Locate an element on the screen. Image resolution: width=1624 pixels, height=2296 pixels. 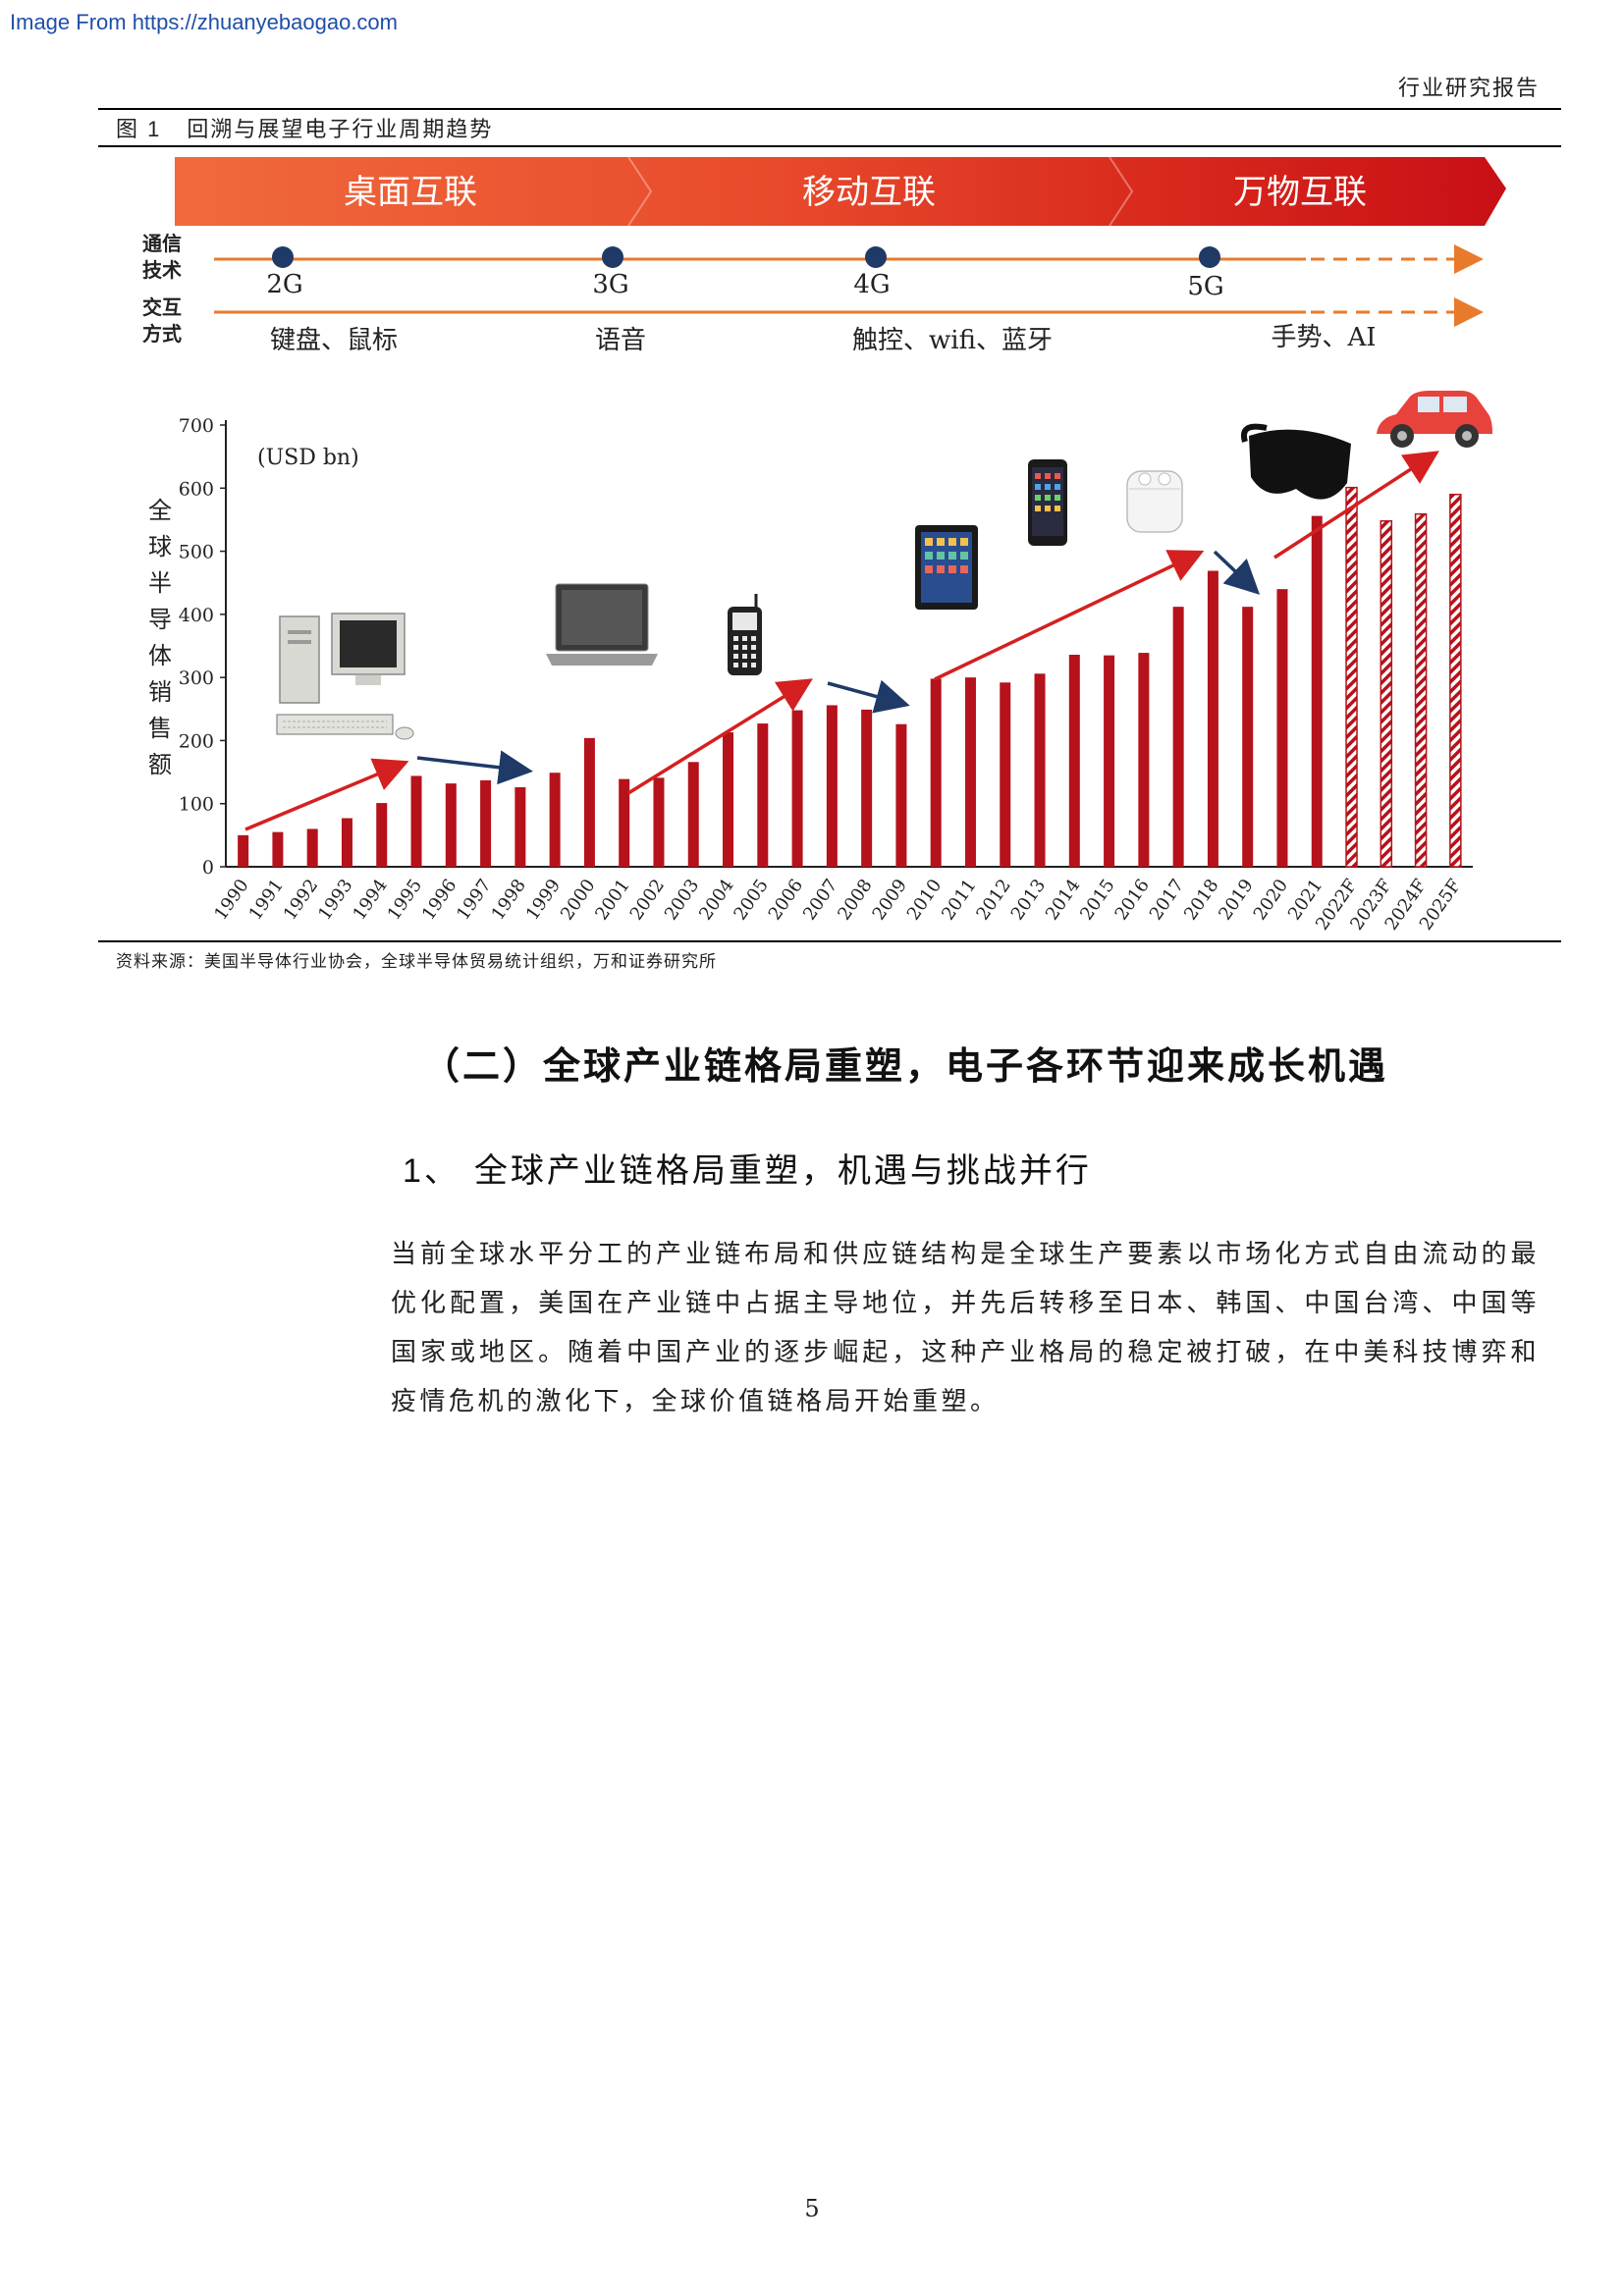
x-tick-label: 1992 is located at coordinates (301, 900).